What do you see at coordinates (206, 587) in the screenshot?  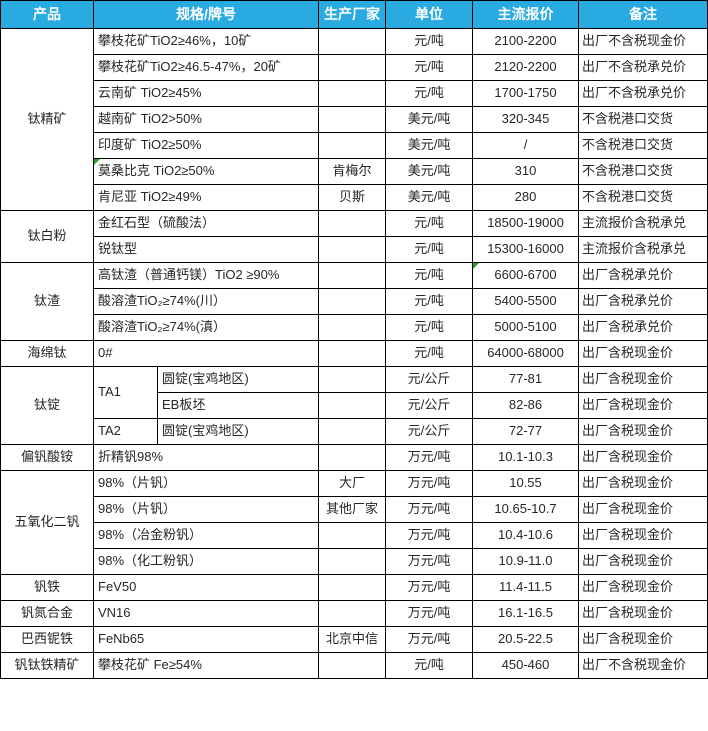 I see `spec-cell: FeV50` at bounding box center [206, 587].